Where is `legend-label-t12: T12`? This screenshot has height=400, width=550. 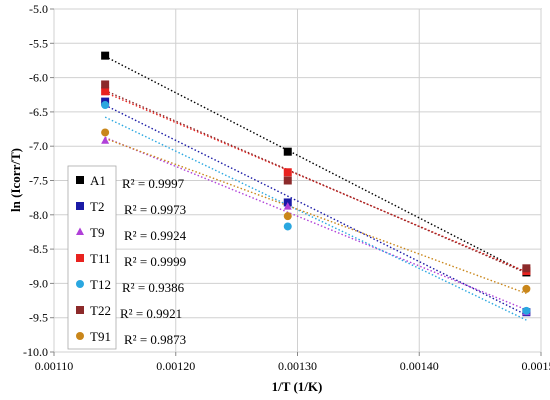
legend-label-t12: T12 is located at coordinates (100, 284).